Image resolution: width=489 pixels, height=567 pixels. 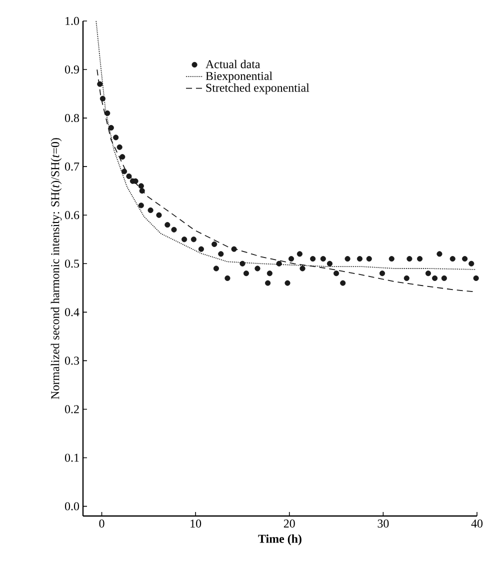 I want to click on y-tick-label: 0.2, so click(x=71, y=409).